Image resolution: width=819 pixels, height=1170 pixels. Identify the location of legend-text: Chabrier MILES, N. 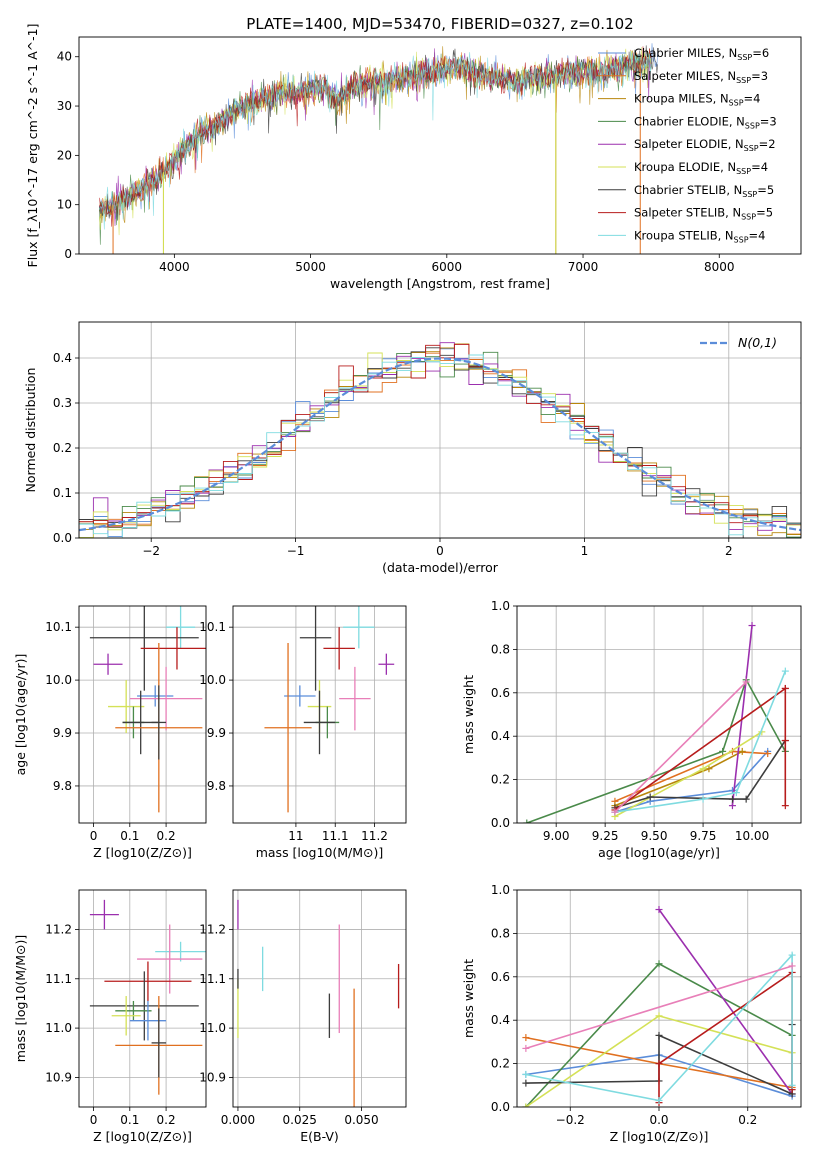
(685, 53).